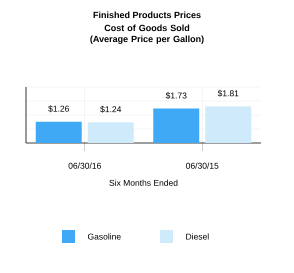 This screenshot has height=273, width=294. Describe the element at coordinates (228, 93) in the screenshot. I see `data-label: $1.81` at that location.